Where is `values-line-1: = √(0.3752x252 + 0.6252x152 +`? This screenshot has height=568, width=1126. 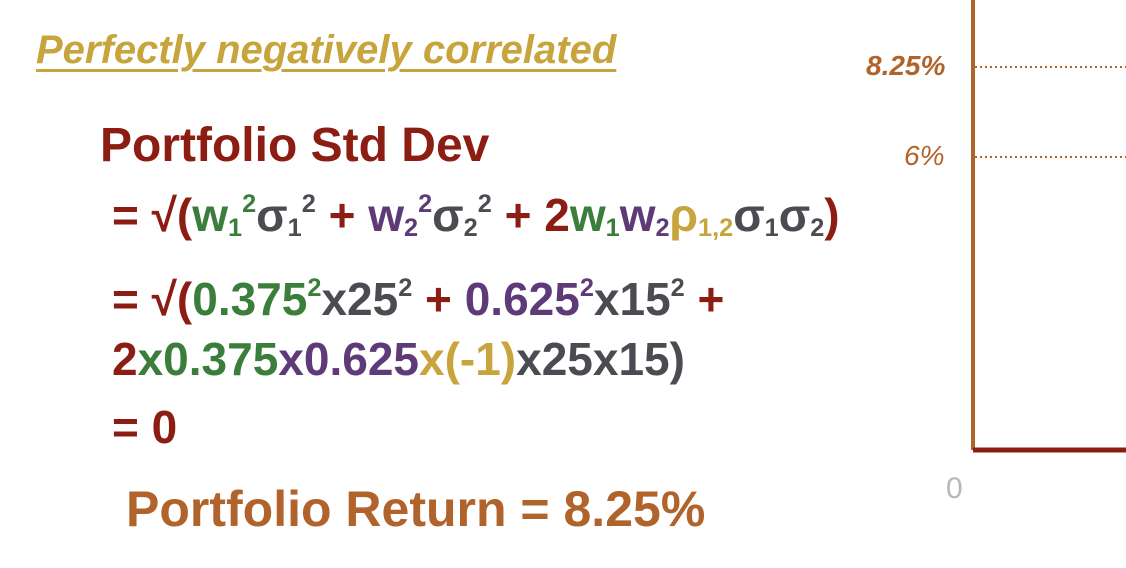
values-line-1: = √(0.3752x252 + 0.6252x152 + is located at coordinates (418, 299).